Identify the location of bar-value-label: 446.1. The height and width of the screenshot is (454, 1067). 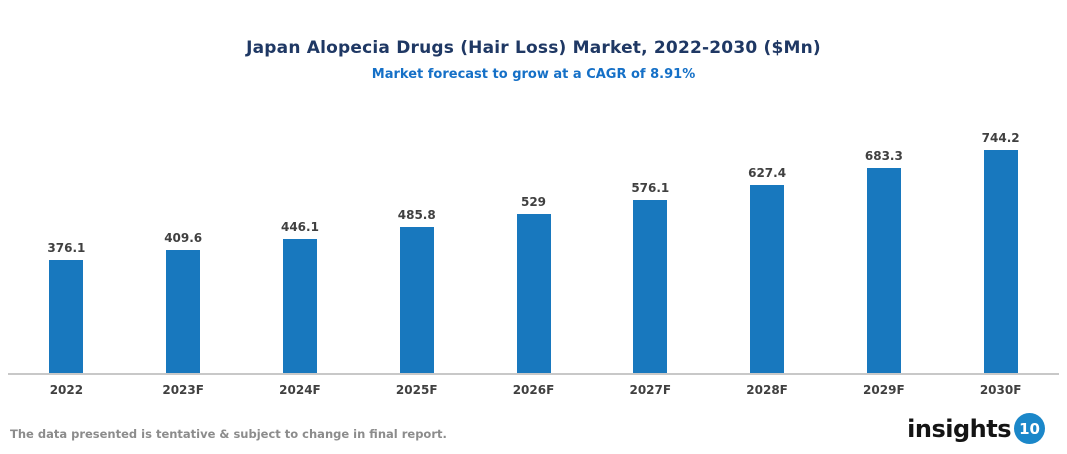
(299, 227).